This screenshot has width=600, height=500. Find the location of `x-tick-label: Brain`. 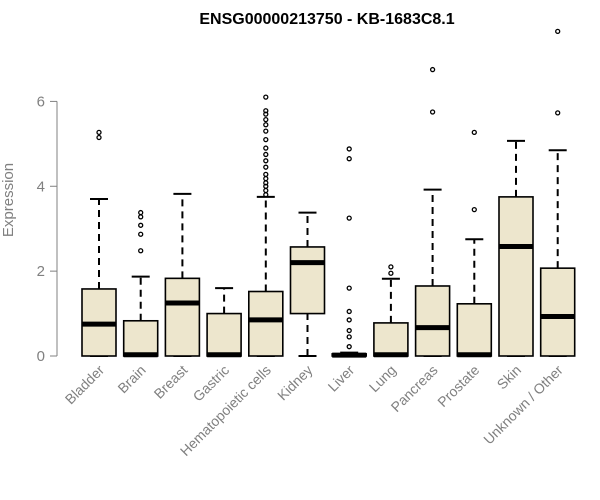

x-tick-label: Brain is located at coordinates (131, 379).